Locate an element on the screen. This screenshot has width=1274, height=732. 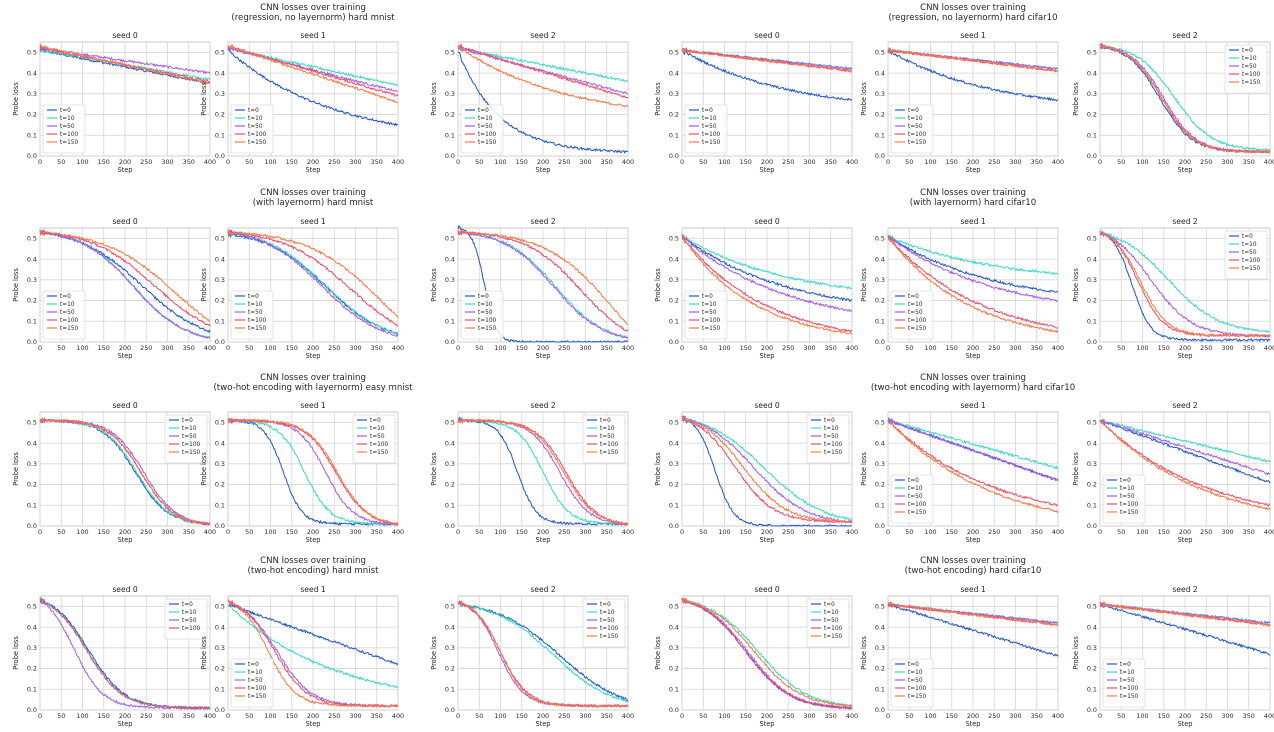
series-line-t50 is located at coordinates (543, 284).